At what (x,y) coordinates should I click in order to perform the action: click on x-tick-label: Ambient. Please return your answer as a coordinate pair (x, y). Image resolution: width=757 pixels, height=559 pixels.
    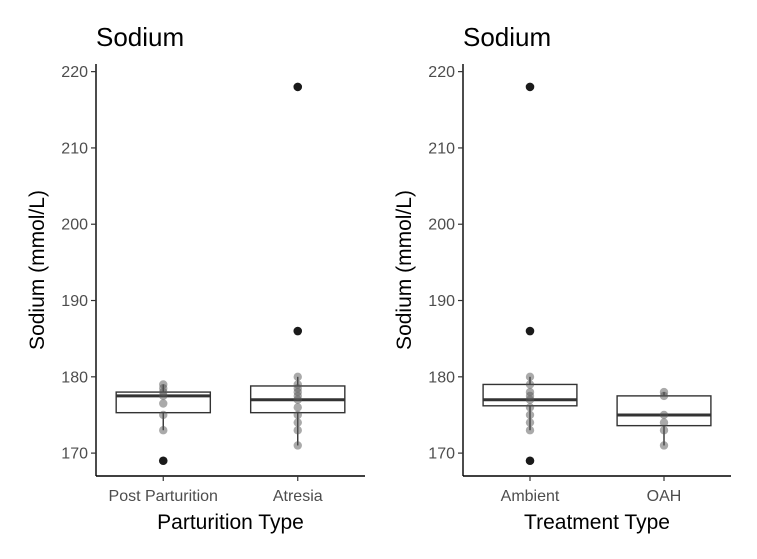
    Looking at the image, I should click on (530, 496).